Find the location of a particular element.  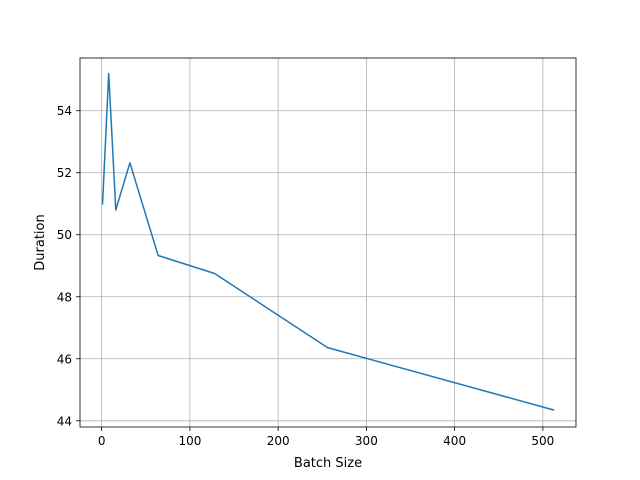

x-tick-label: 500 is located at coordinates (542, 441).